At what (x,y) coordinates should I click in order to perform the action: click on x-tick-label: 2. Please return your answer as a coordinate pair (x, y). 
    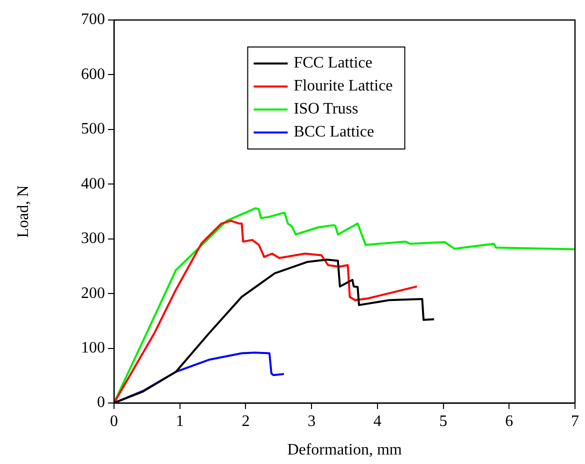
    Looking at the image, I should click on (246, 421).